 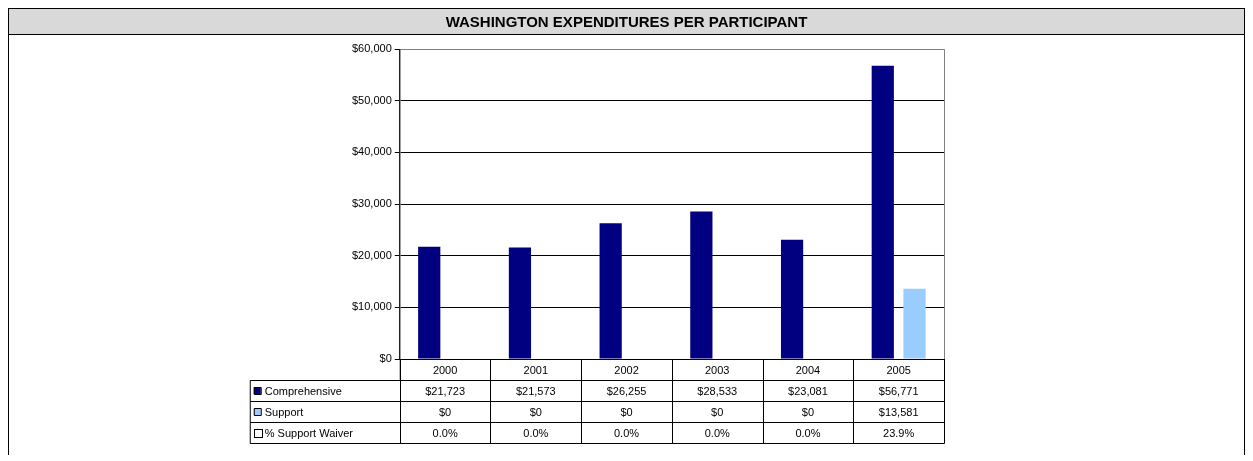 I want to click on data-label: $21,723, so click(x=445, y=390).